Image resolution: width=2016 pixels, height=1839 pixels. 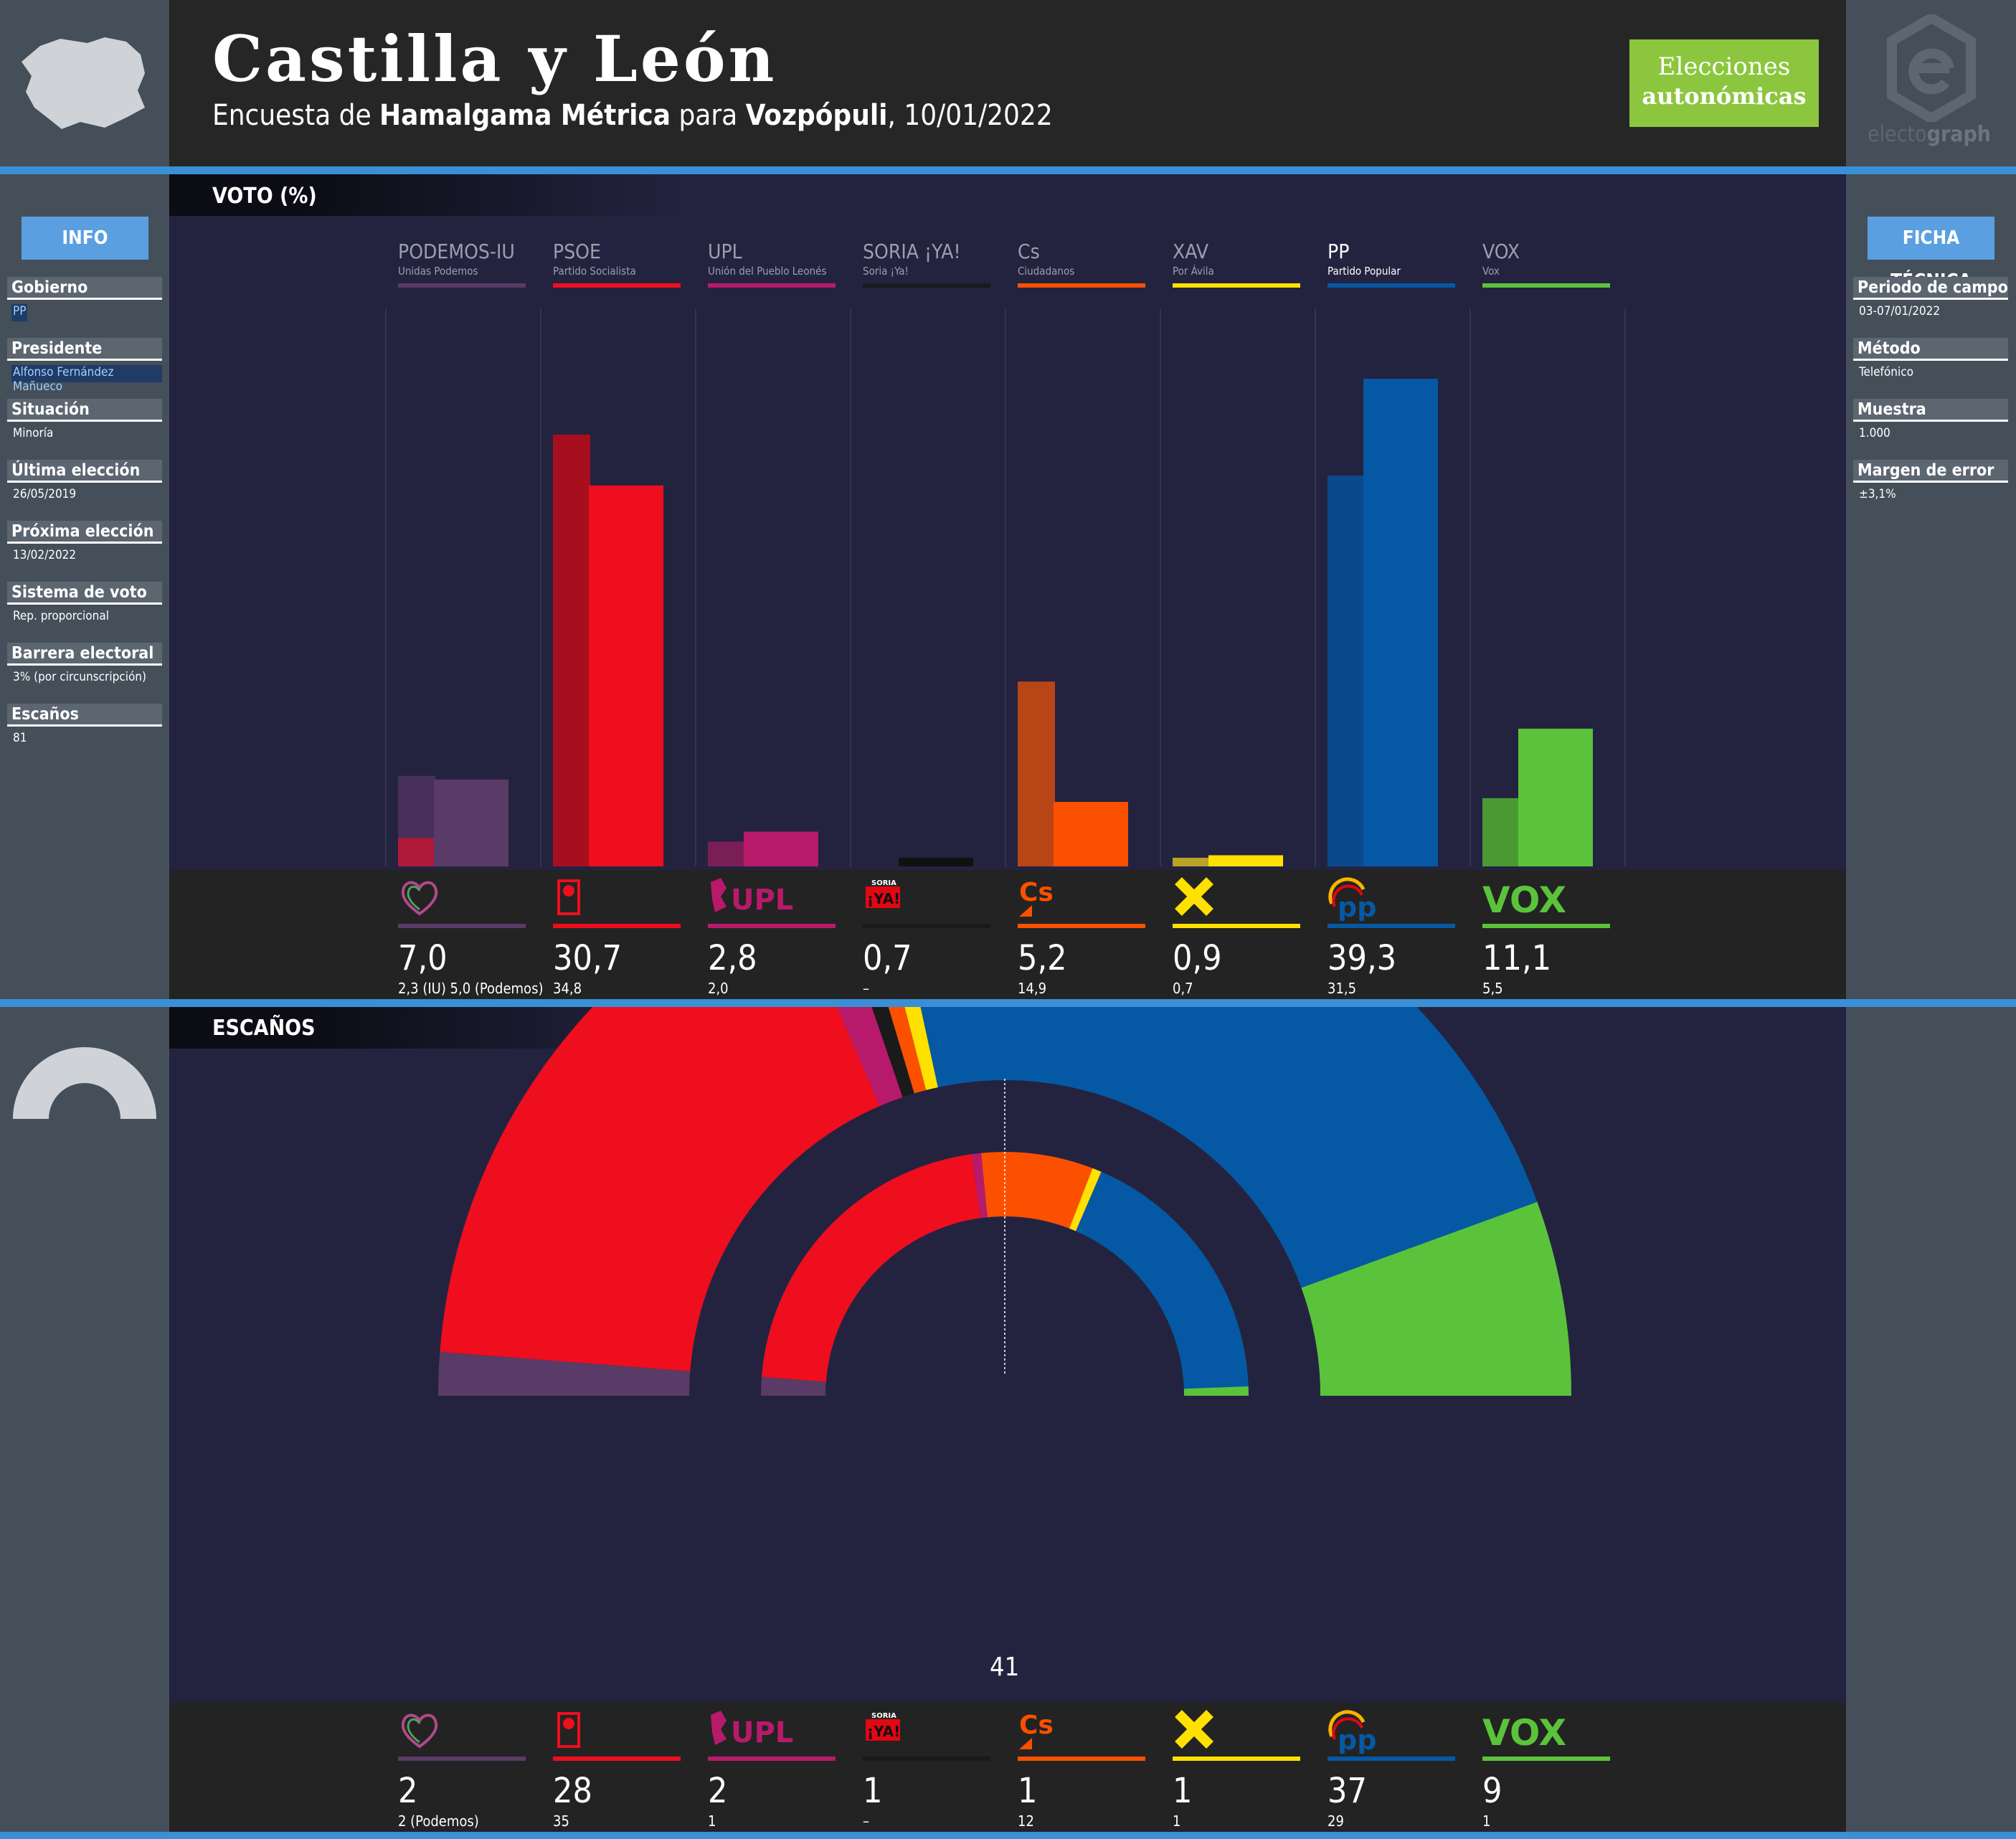 I want to click on party-fullname: Vox, so click(x=1491, y=271).